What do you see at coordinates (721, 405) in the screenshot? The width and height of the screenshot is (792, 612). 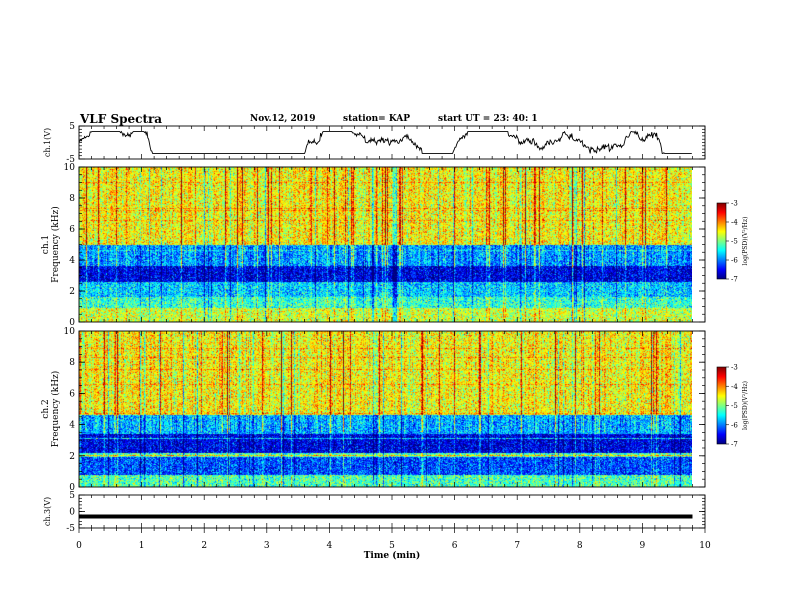 I see `ch2-colorbar` at bounding box center [721, 405].